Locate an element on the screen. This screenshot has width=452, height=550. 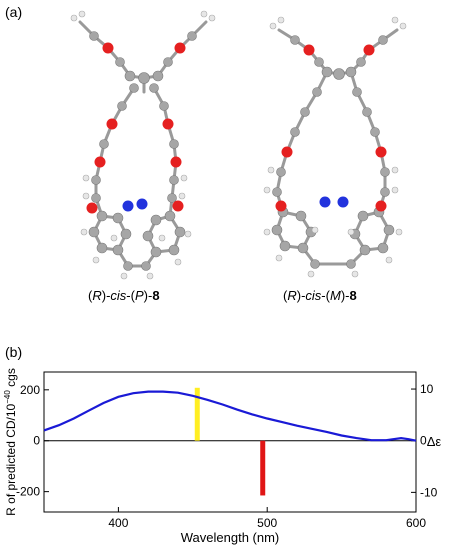
caption-p-isomer: (R)-cis-(P)-8 is located at coordinates (124, 295).